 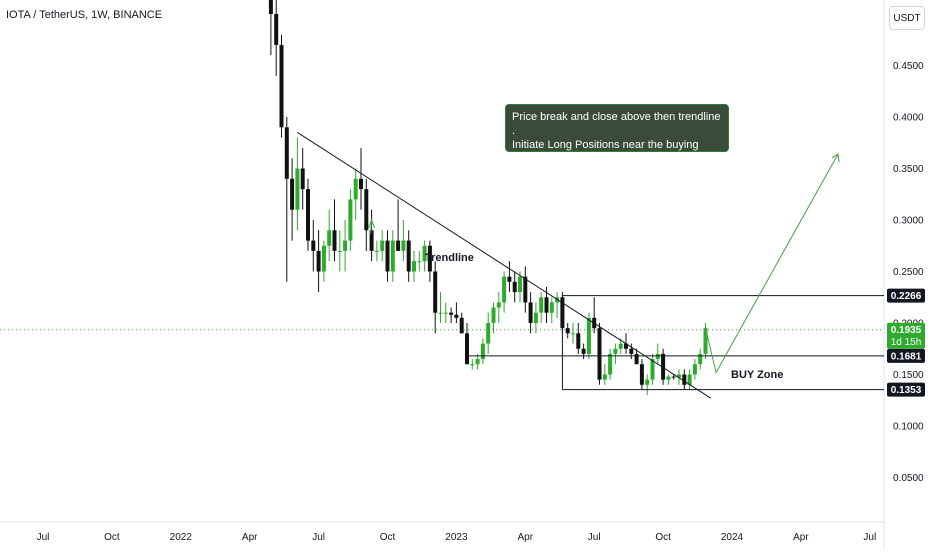 I want to click on trendline-label: Trendline, so click(x=449, y=258).